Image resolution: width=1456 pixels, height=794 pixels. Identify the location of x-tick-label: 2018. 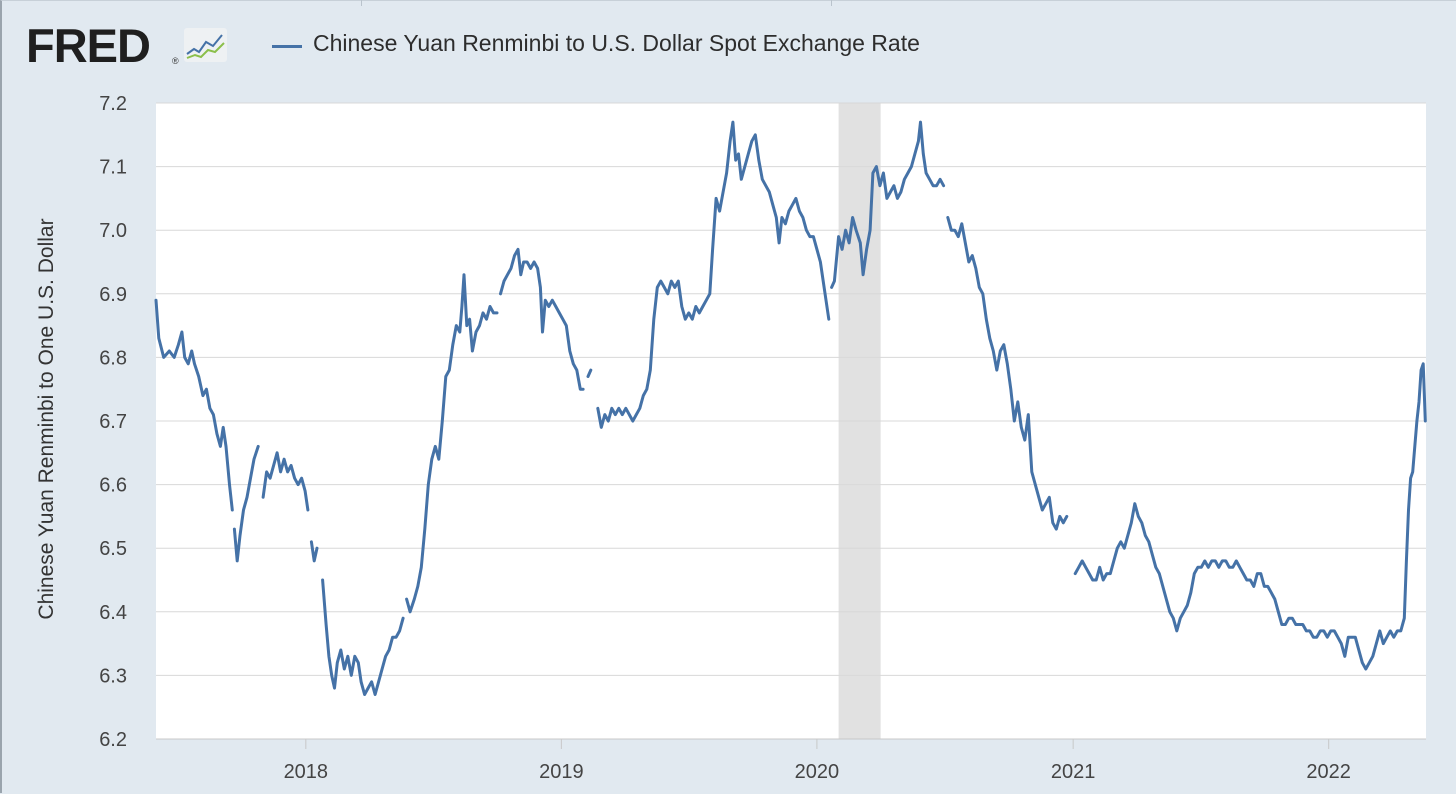
(306, 772).